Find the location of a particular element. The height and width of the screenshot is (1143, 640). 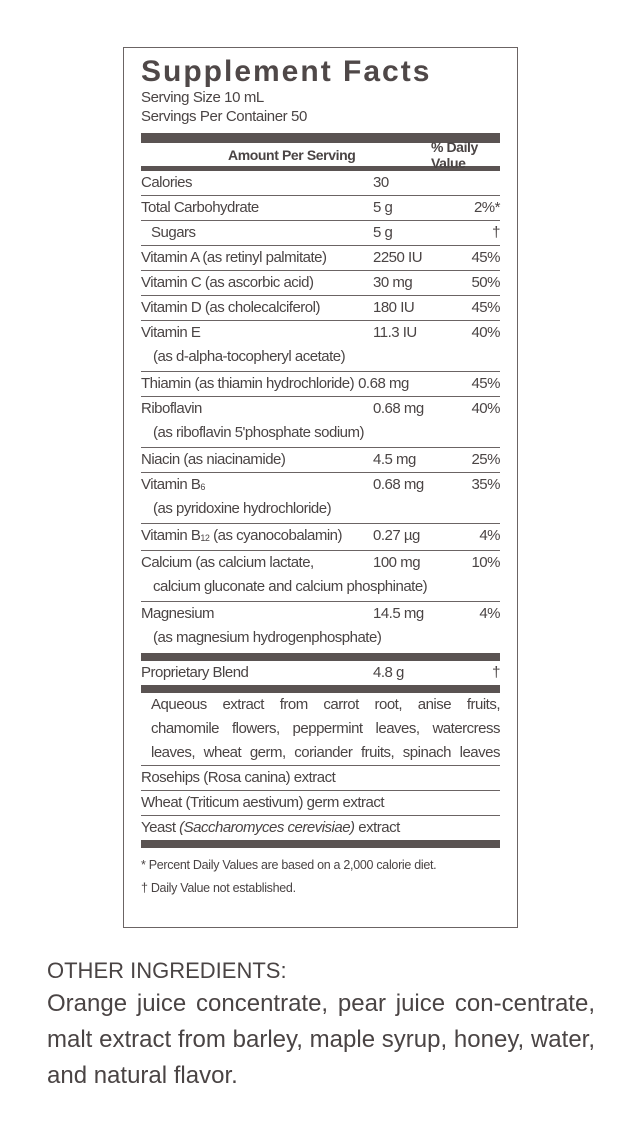

nutrient-label-text: Riboflavin is located at coordinates (171, 408).